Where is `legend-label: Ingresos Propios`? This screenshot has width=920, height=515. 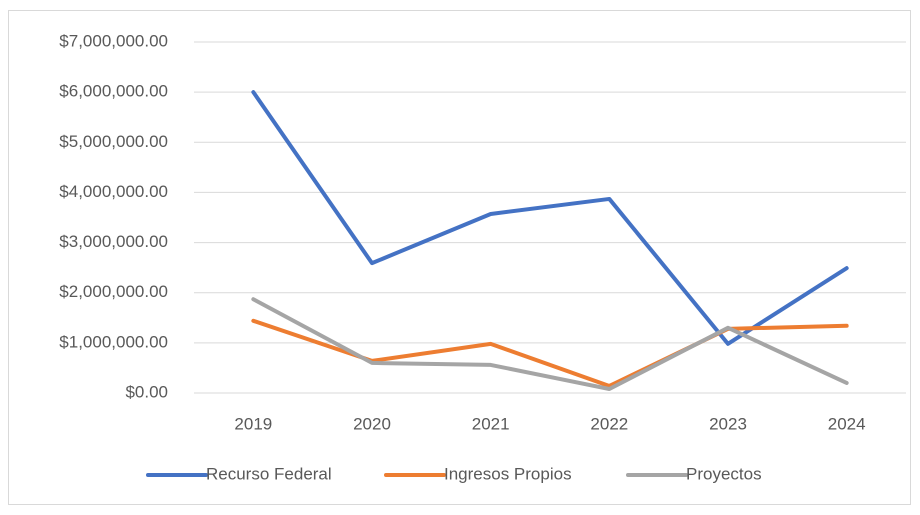 legend-label: Ingresos Propios is located at coordinates (508, 473).